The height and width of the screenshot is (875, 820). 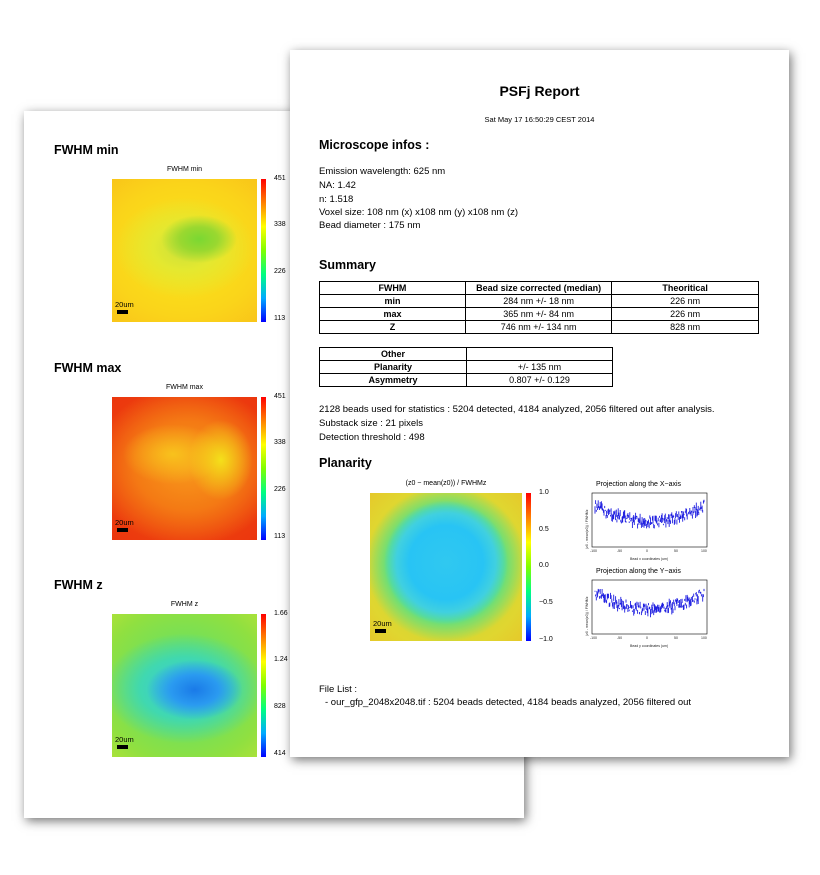 What do you see at coordinates (370, 225) in the screenshot?
I see `microscope-line: Bead diameter : 175 nm` at bounding box center [370, 225].